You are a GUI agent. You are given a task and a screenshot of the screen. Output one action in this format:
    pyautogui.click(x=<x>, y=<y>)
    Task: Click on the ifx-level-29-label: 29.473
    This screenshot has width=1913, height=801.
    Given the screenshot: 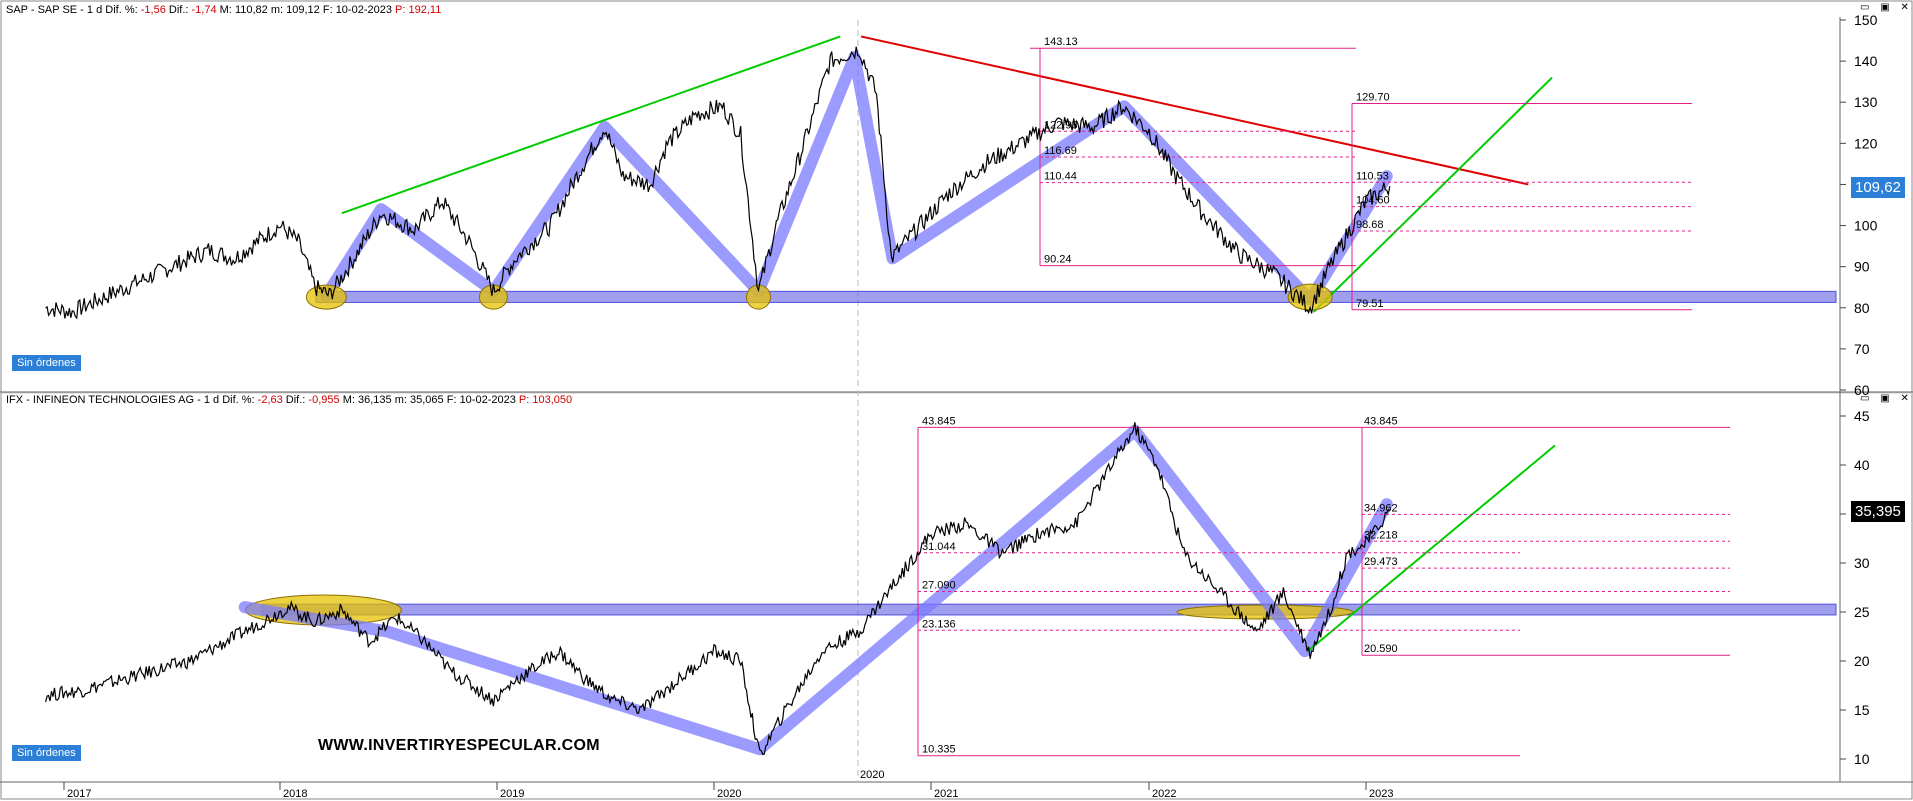 What is the action you would take?
    pyautogui.click(x=1381, y=562)
    